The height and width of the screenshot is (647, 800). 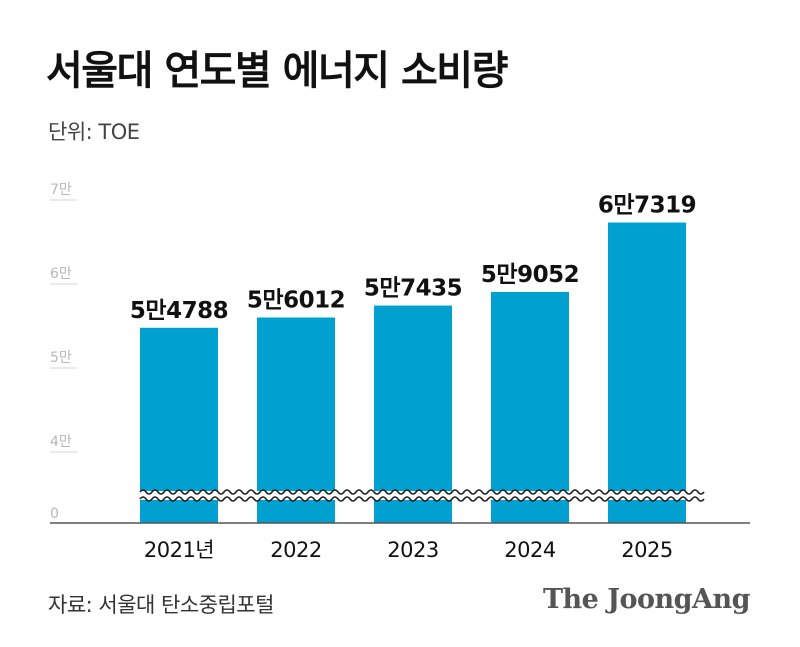 I want to click on axis-break-band, so click(x=421, y=495).